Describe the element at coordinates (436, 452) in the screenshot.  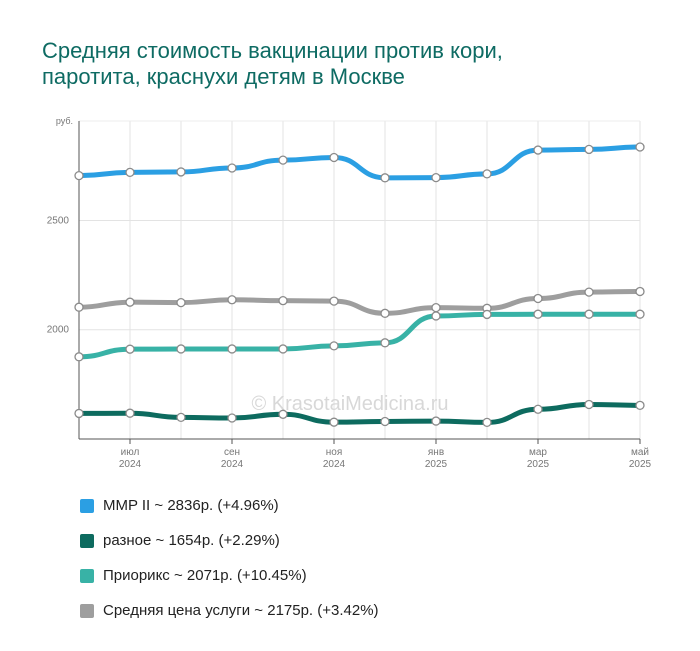
I see `x-tick-label-month: янв` at that location.